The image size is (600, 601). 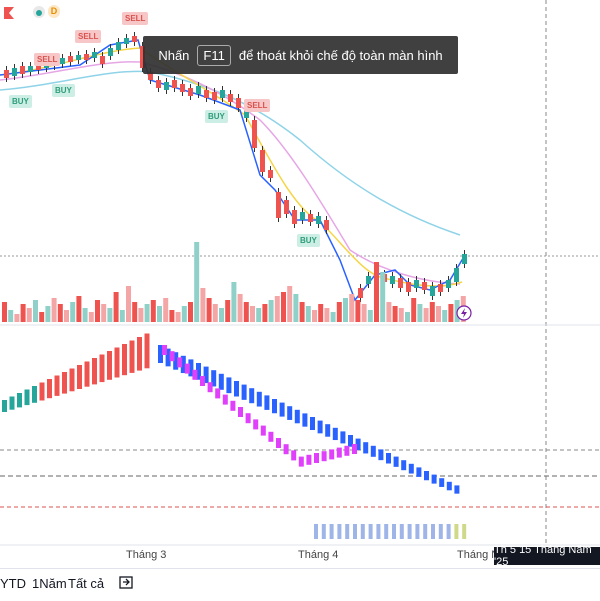 What do you see at coordinates (49, 583) in the screenshot?
I see `range-1y-button: 1Năm` at bounding box center [49, 583].